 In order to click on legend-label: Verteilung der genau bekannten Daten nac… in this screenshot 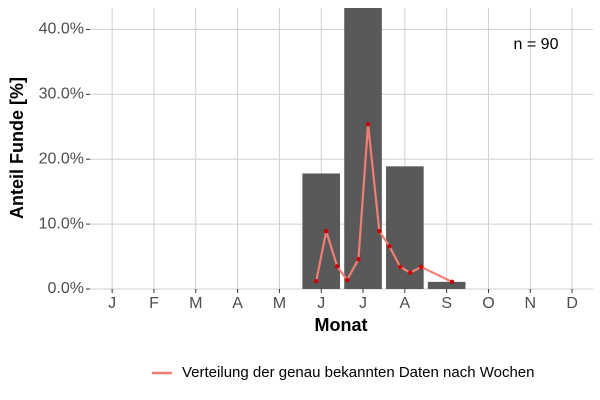, I will do `click(358, 372)`.